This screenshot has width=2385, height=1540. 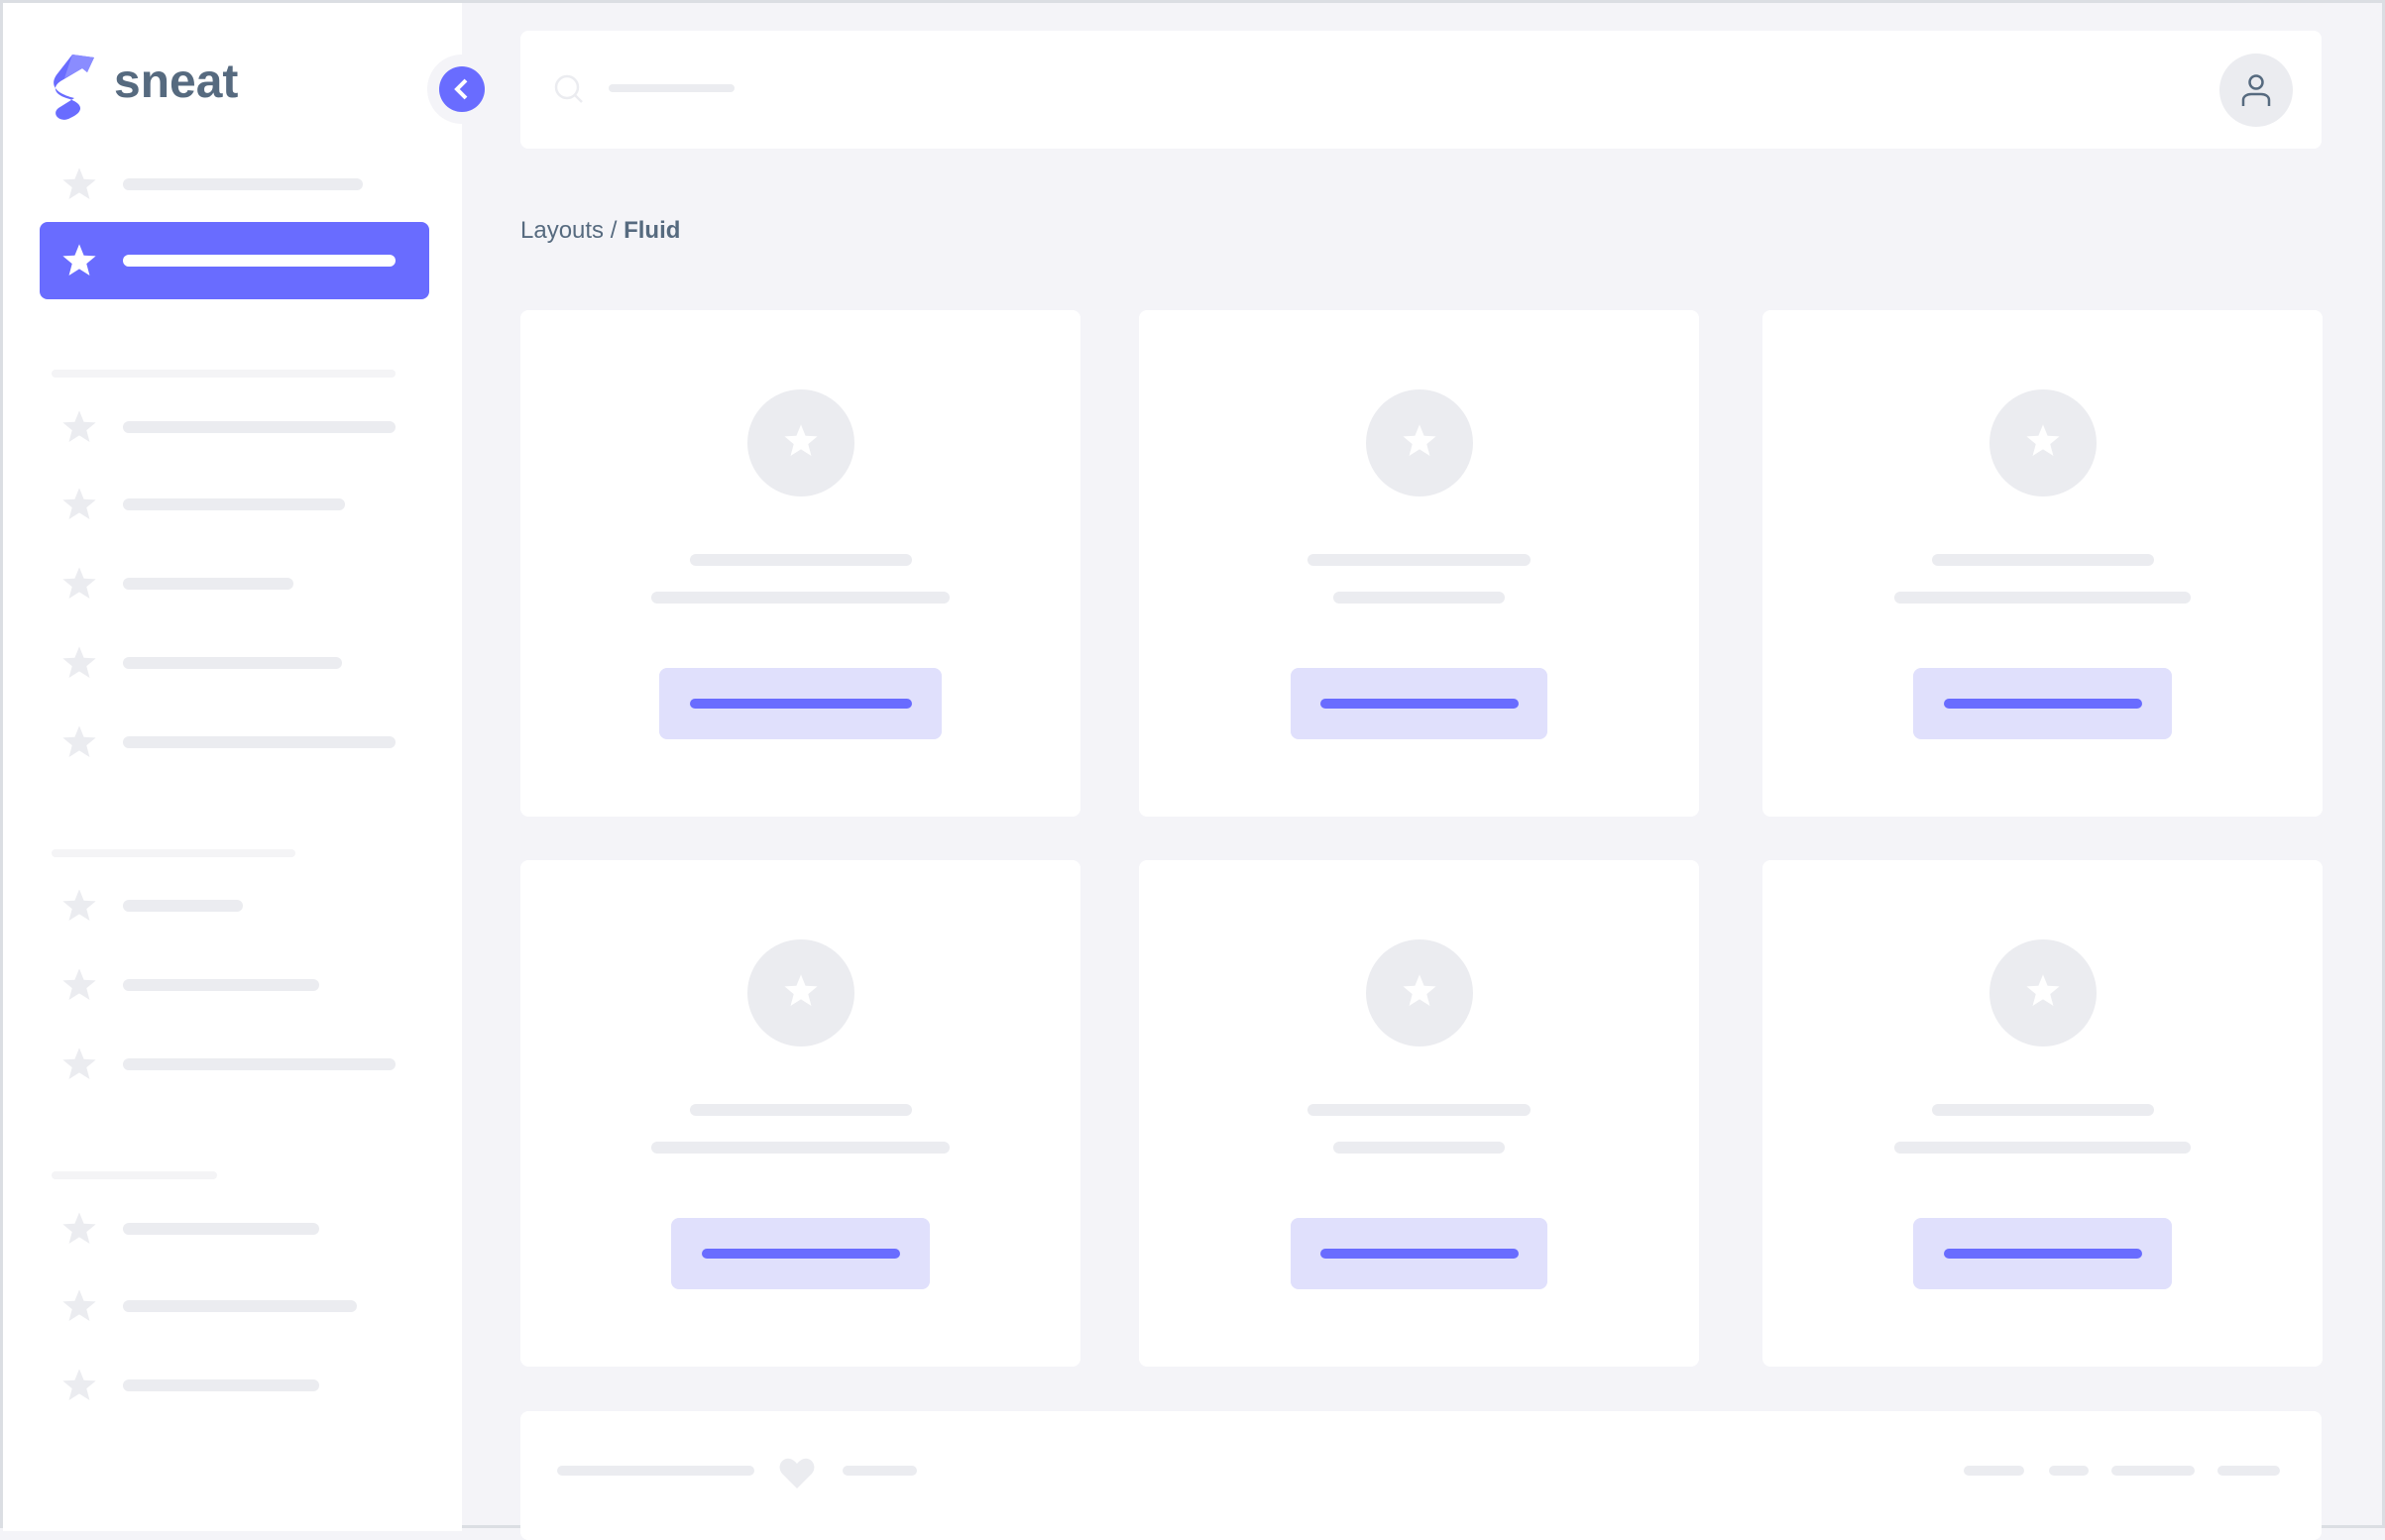 I want to click on search-icon, so click(x=570, y=90).